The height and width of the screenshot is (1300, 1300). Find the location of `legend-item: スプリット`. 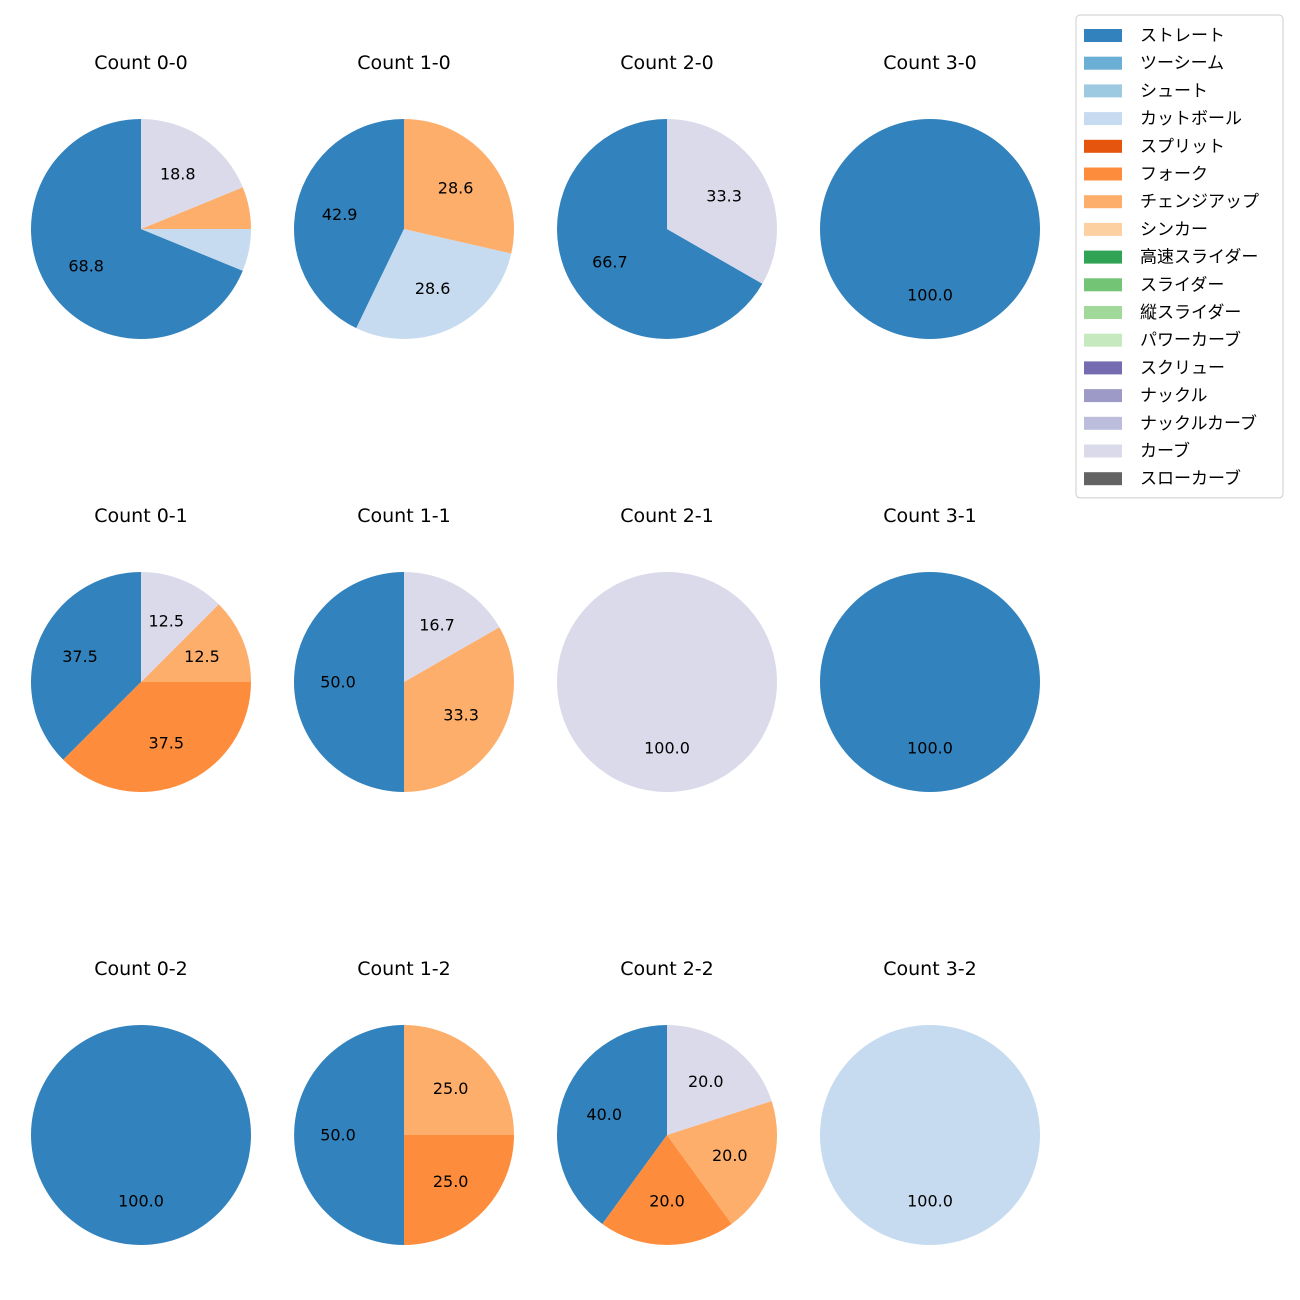

legend-item: スプリット is located at coordinates (1154, 147).